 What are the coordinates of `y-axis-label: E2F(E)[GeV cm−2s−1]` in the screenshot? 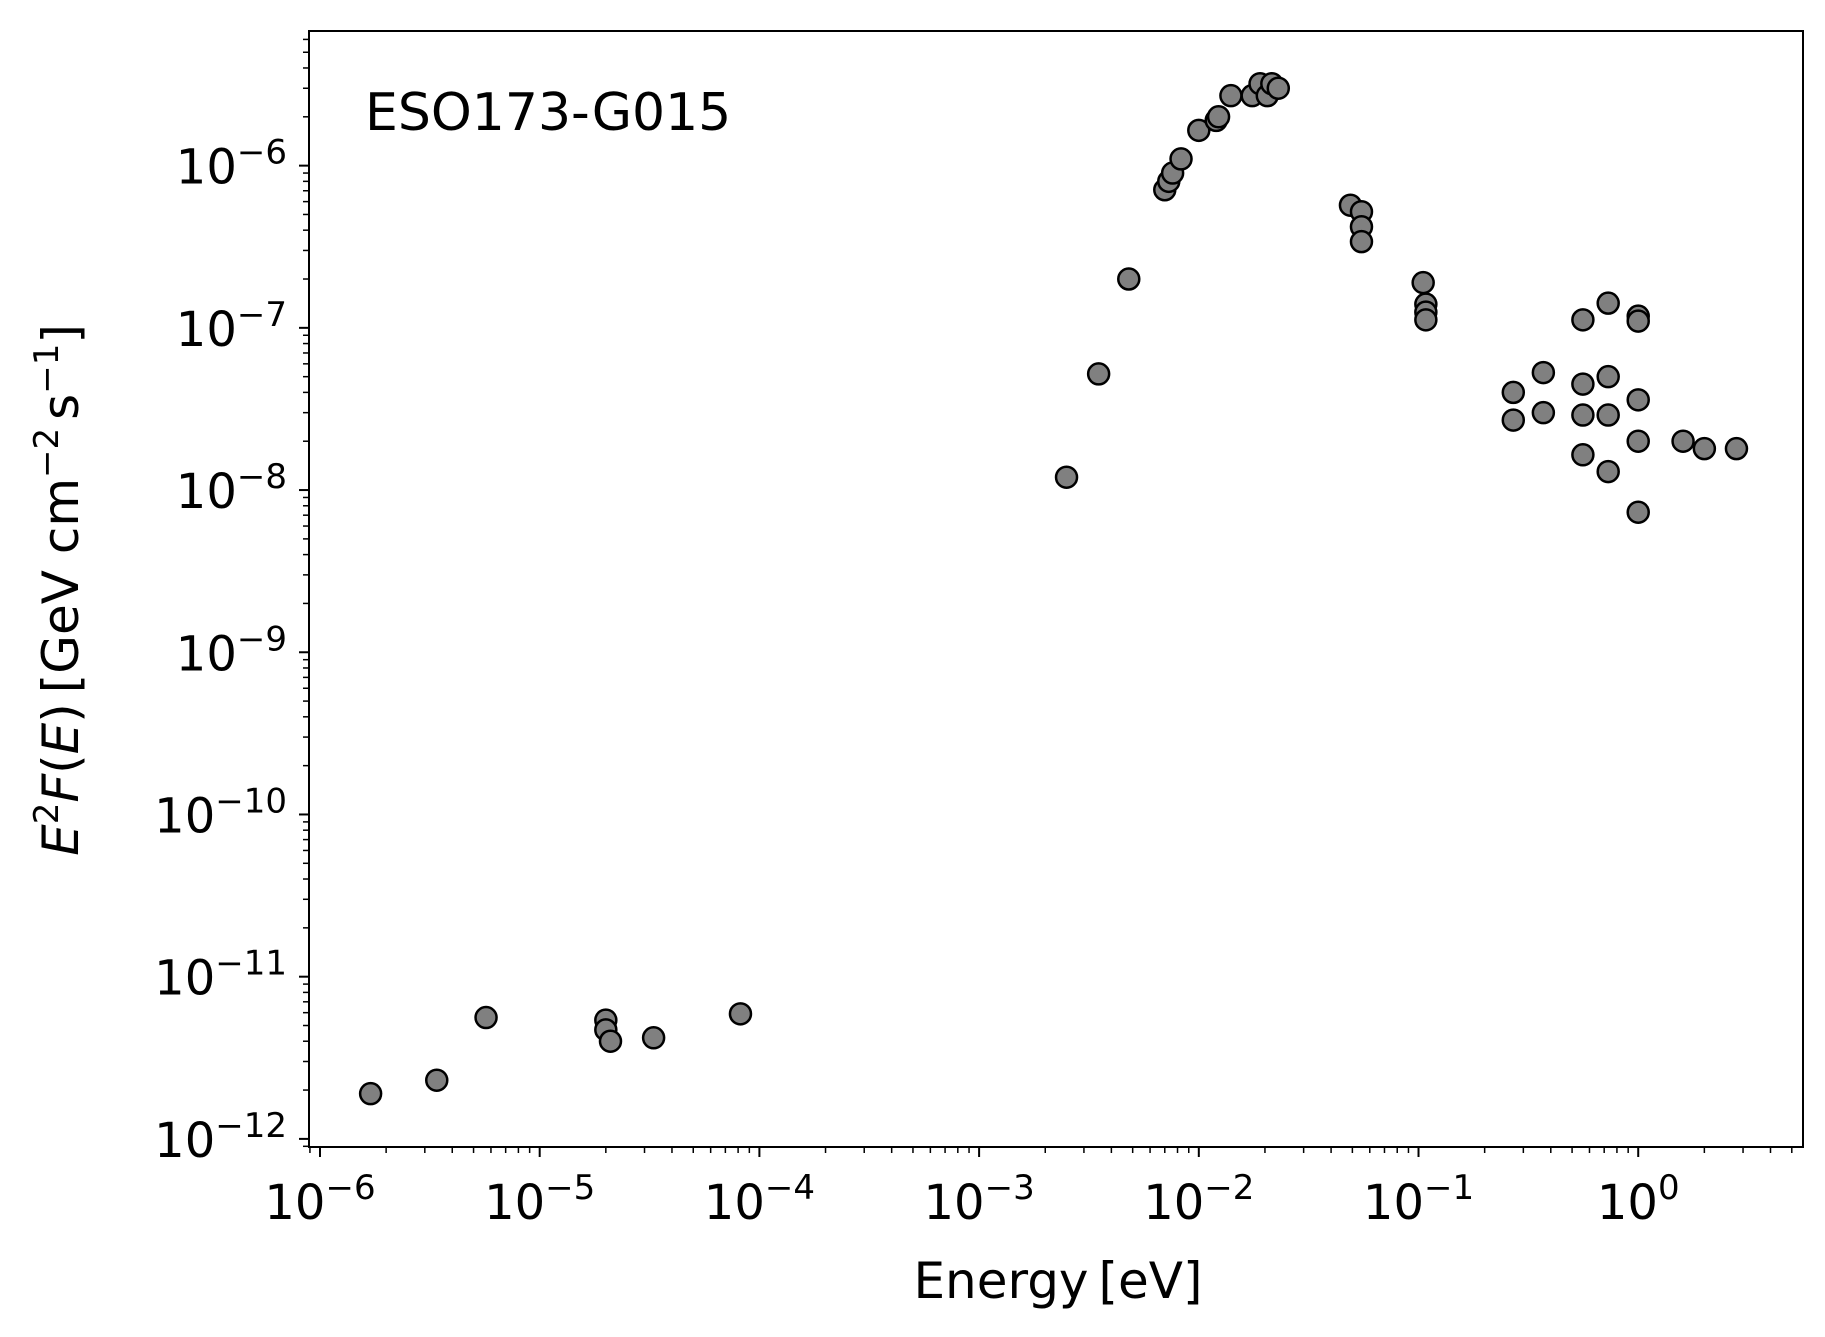 It's located at (58, 590).